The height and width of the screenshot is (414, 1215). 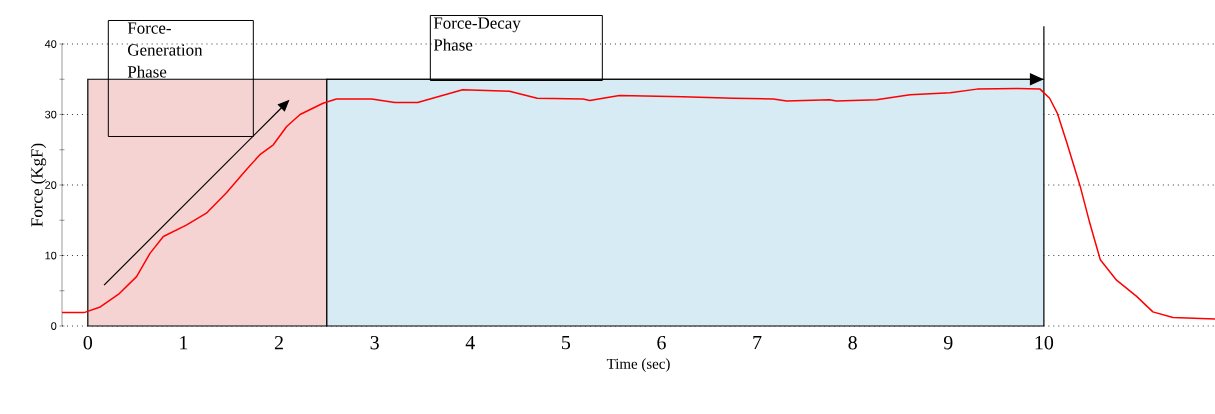 I want to click on x-tick-label: 9, so click(x=948, y=343).